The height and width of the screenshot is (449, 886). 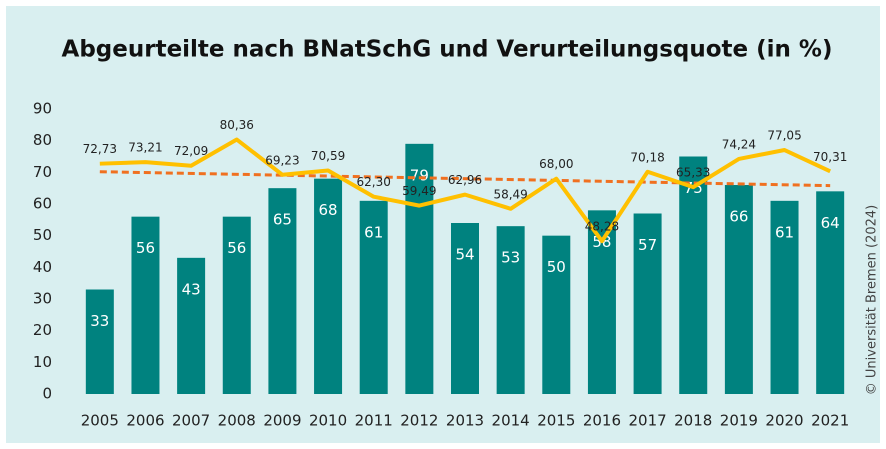 I want to click on bar-label: 50, so click(x=556, y=267).